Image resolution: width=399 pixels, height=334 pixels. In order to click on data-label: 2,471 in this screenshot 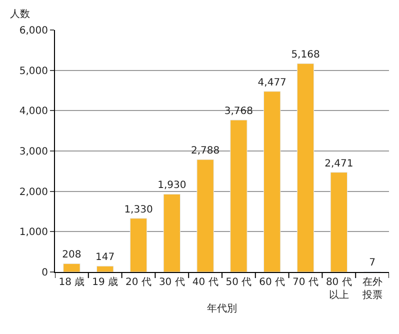, I will do `click(339, 164)`.